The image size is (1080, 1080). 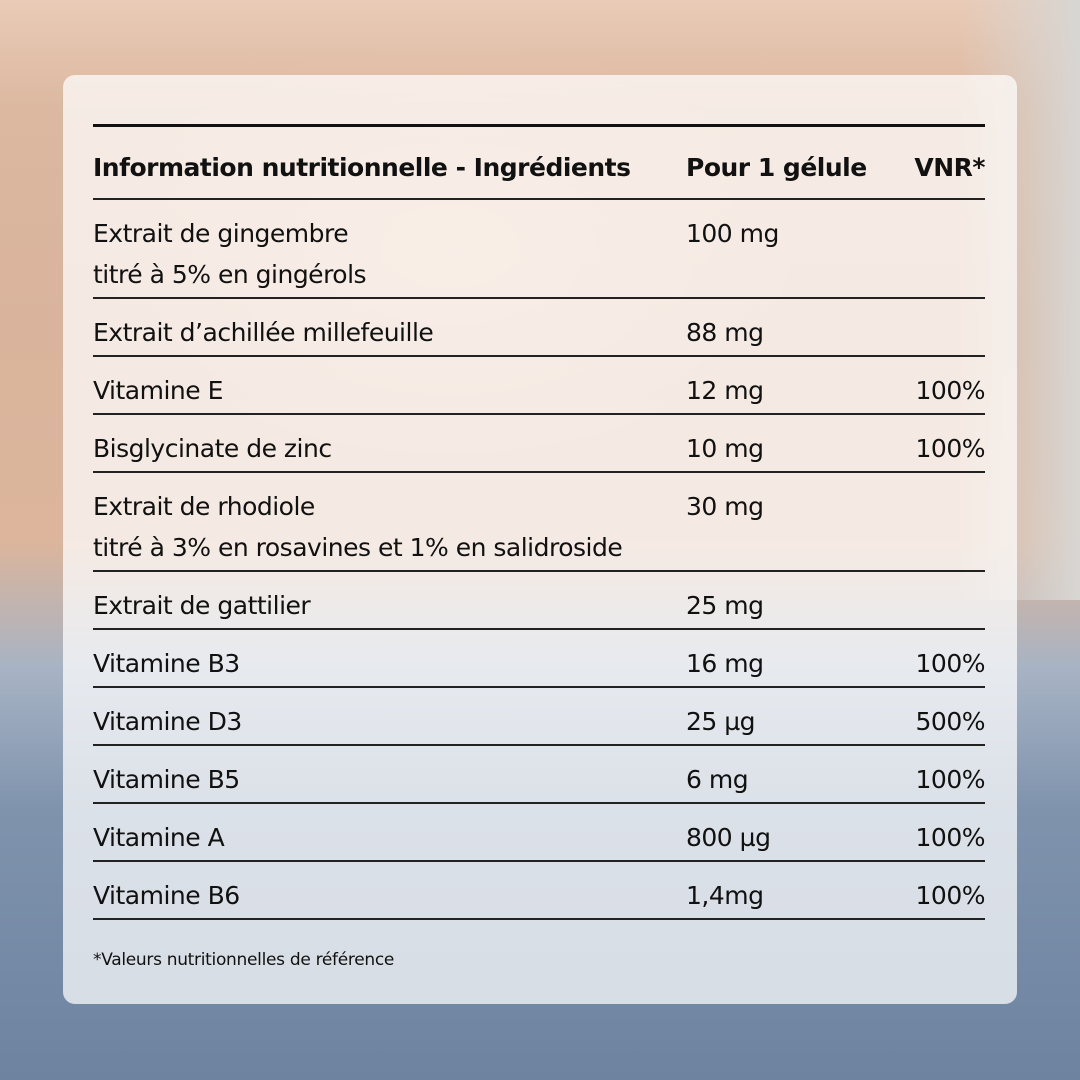 I want to click on ingredient-name: Bisglycinate de zinc, so click(x=212, y=448).